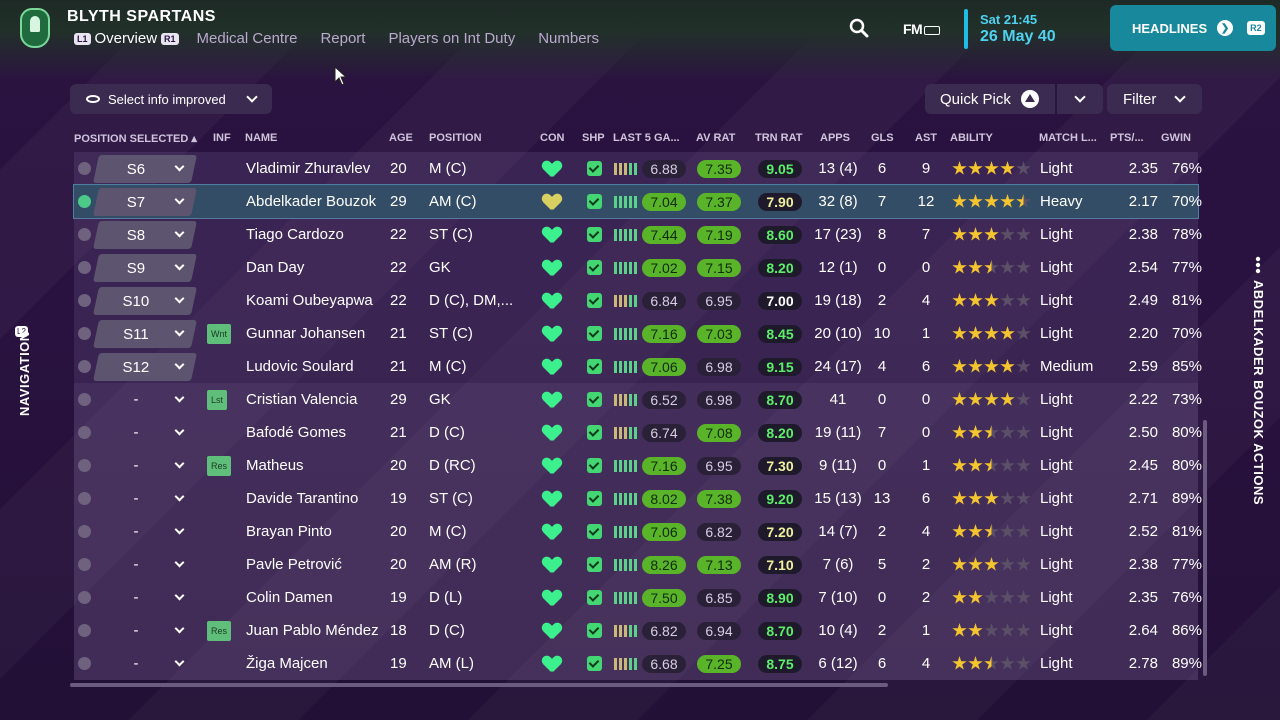 This screenshot has width=1280, height=720. What do you see at coordinates (1205, 548) in the screenshot?
I see `vertical-scrollbar` at bounding box center [1205, 548].